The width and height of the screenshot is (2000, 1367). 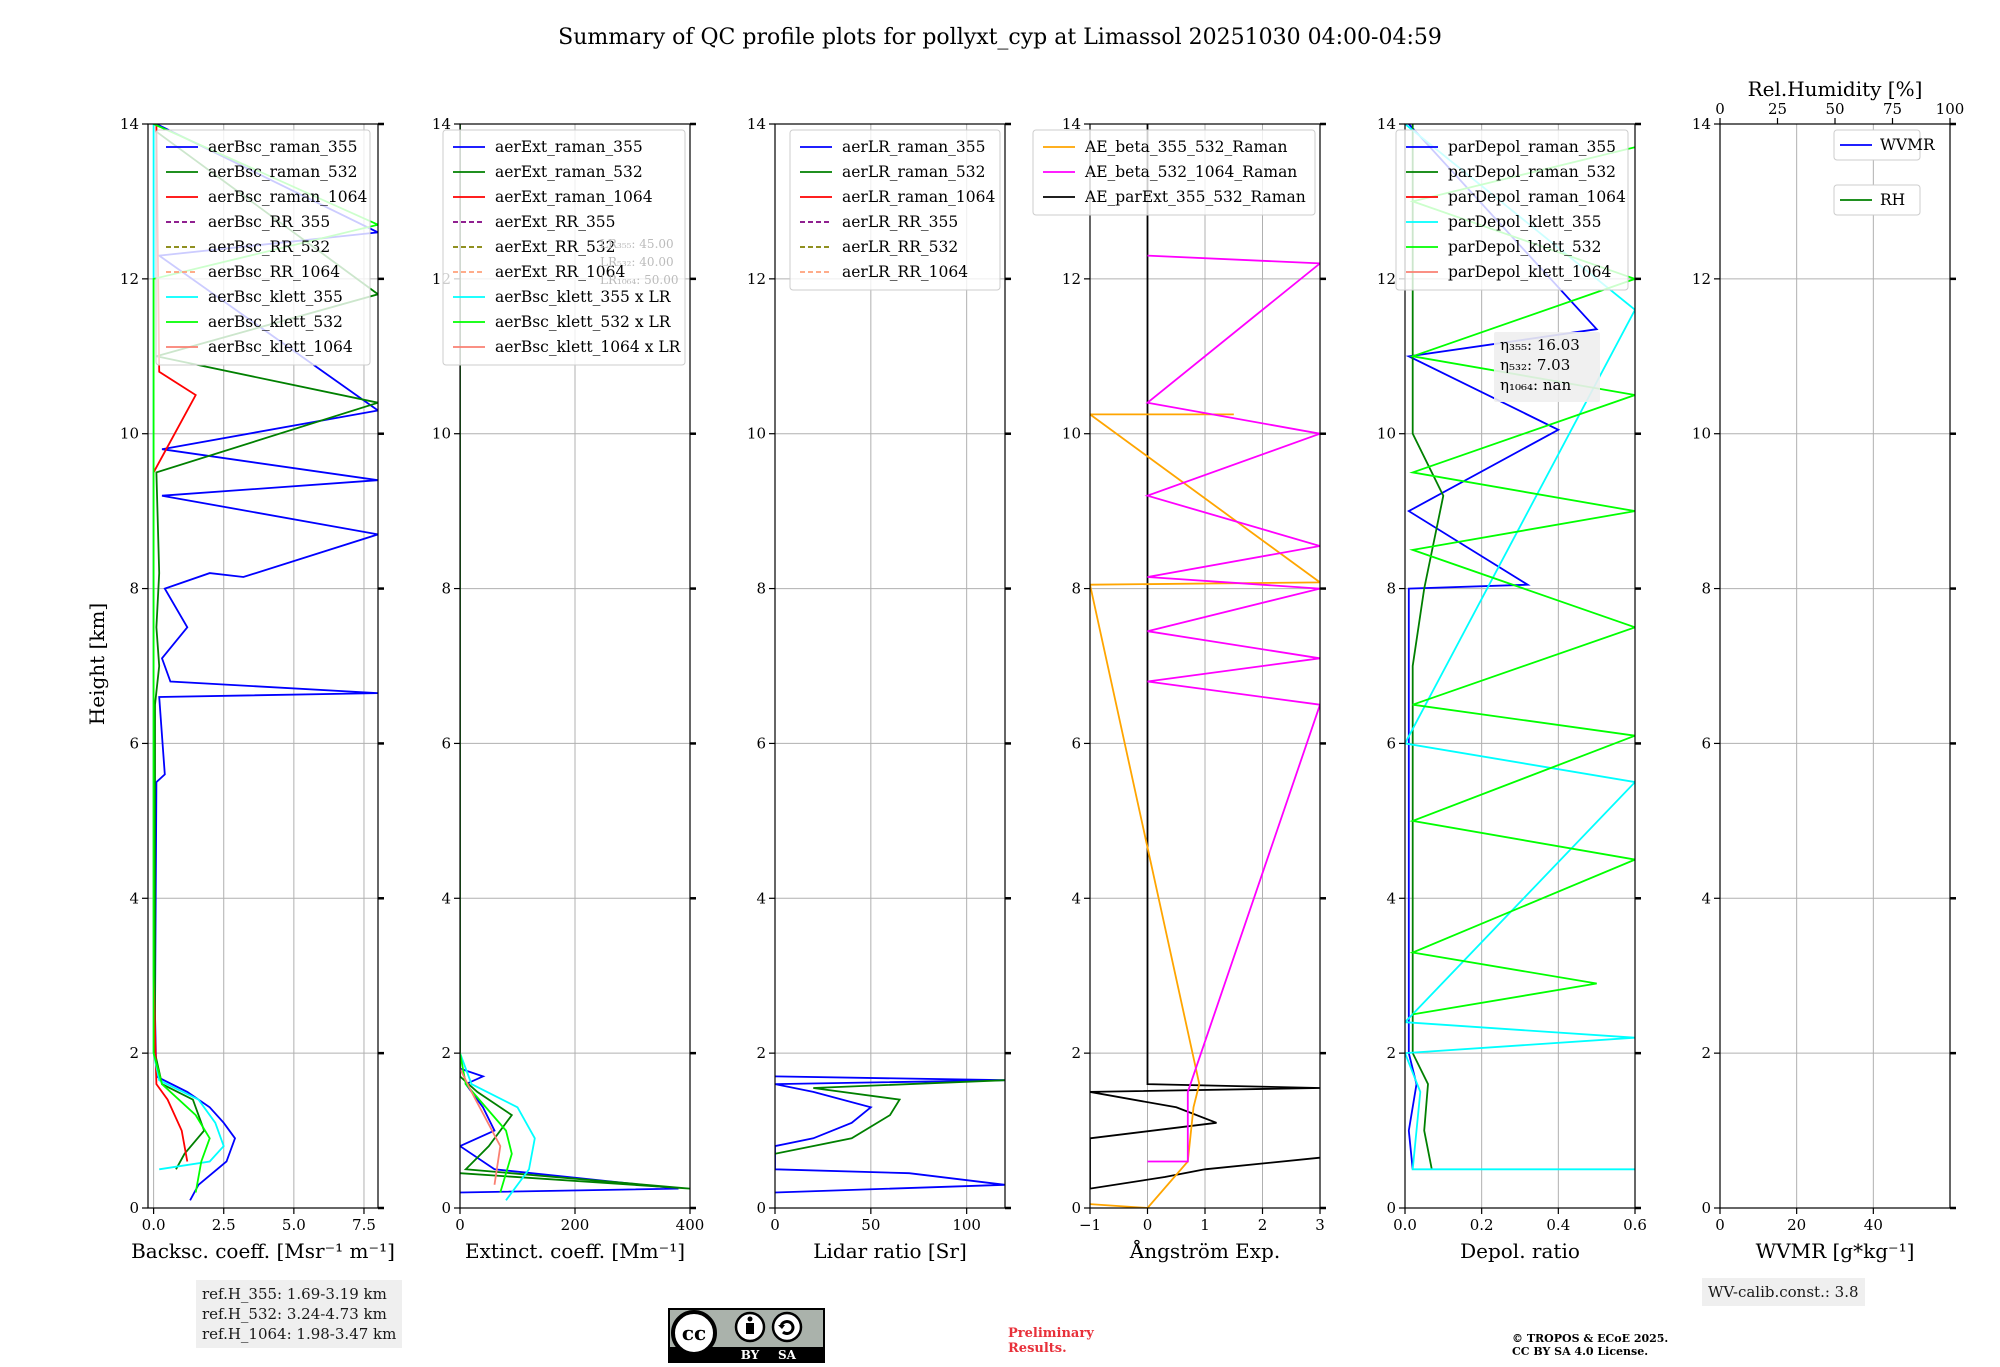 I want to click on legend-label: aerExt_RR_355, so click(x=555, y=222).